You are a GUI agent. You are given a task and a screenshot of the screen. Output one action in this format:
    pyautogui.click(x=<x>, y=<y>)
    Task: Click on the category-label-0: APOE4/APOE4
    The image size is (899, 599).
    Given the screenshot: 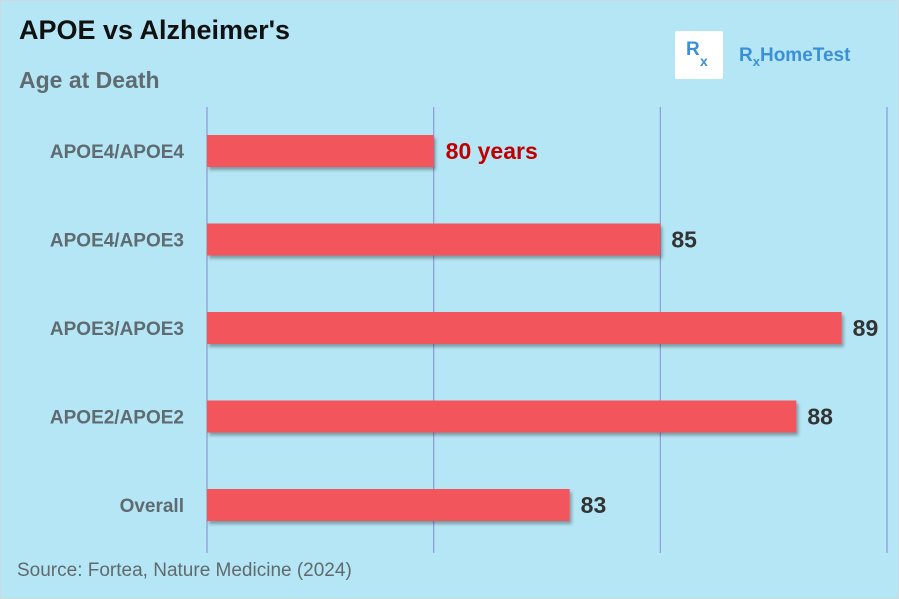 What is the action you would take?
    pyautogui.click(x=117, y=152)
    